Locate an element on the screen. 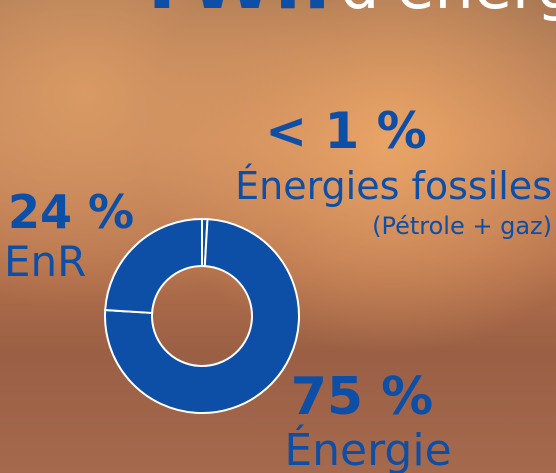 The width and height of the screenshot is (556, 473). subtitle: d'énergie is located at coordinates (448, 11).